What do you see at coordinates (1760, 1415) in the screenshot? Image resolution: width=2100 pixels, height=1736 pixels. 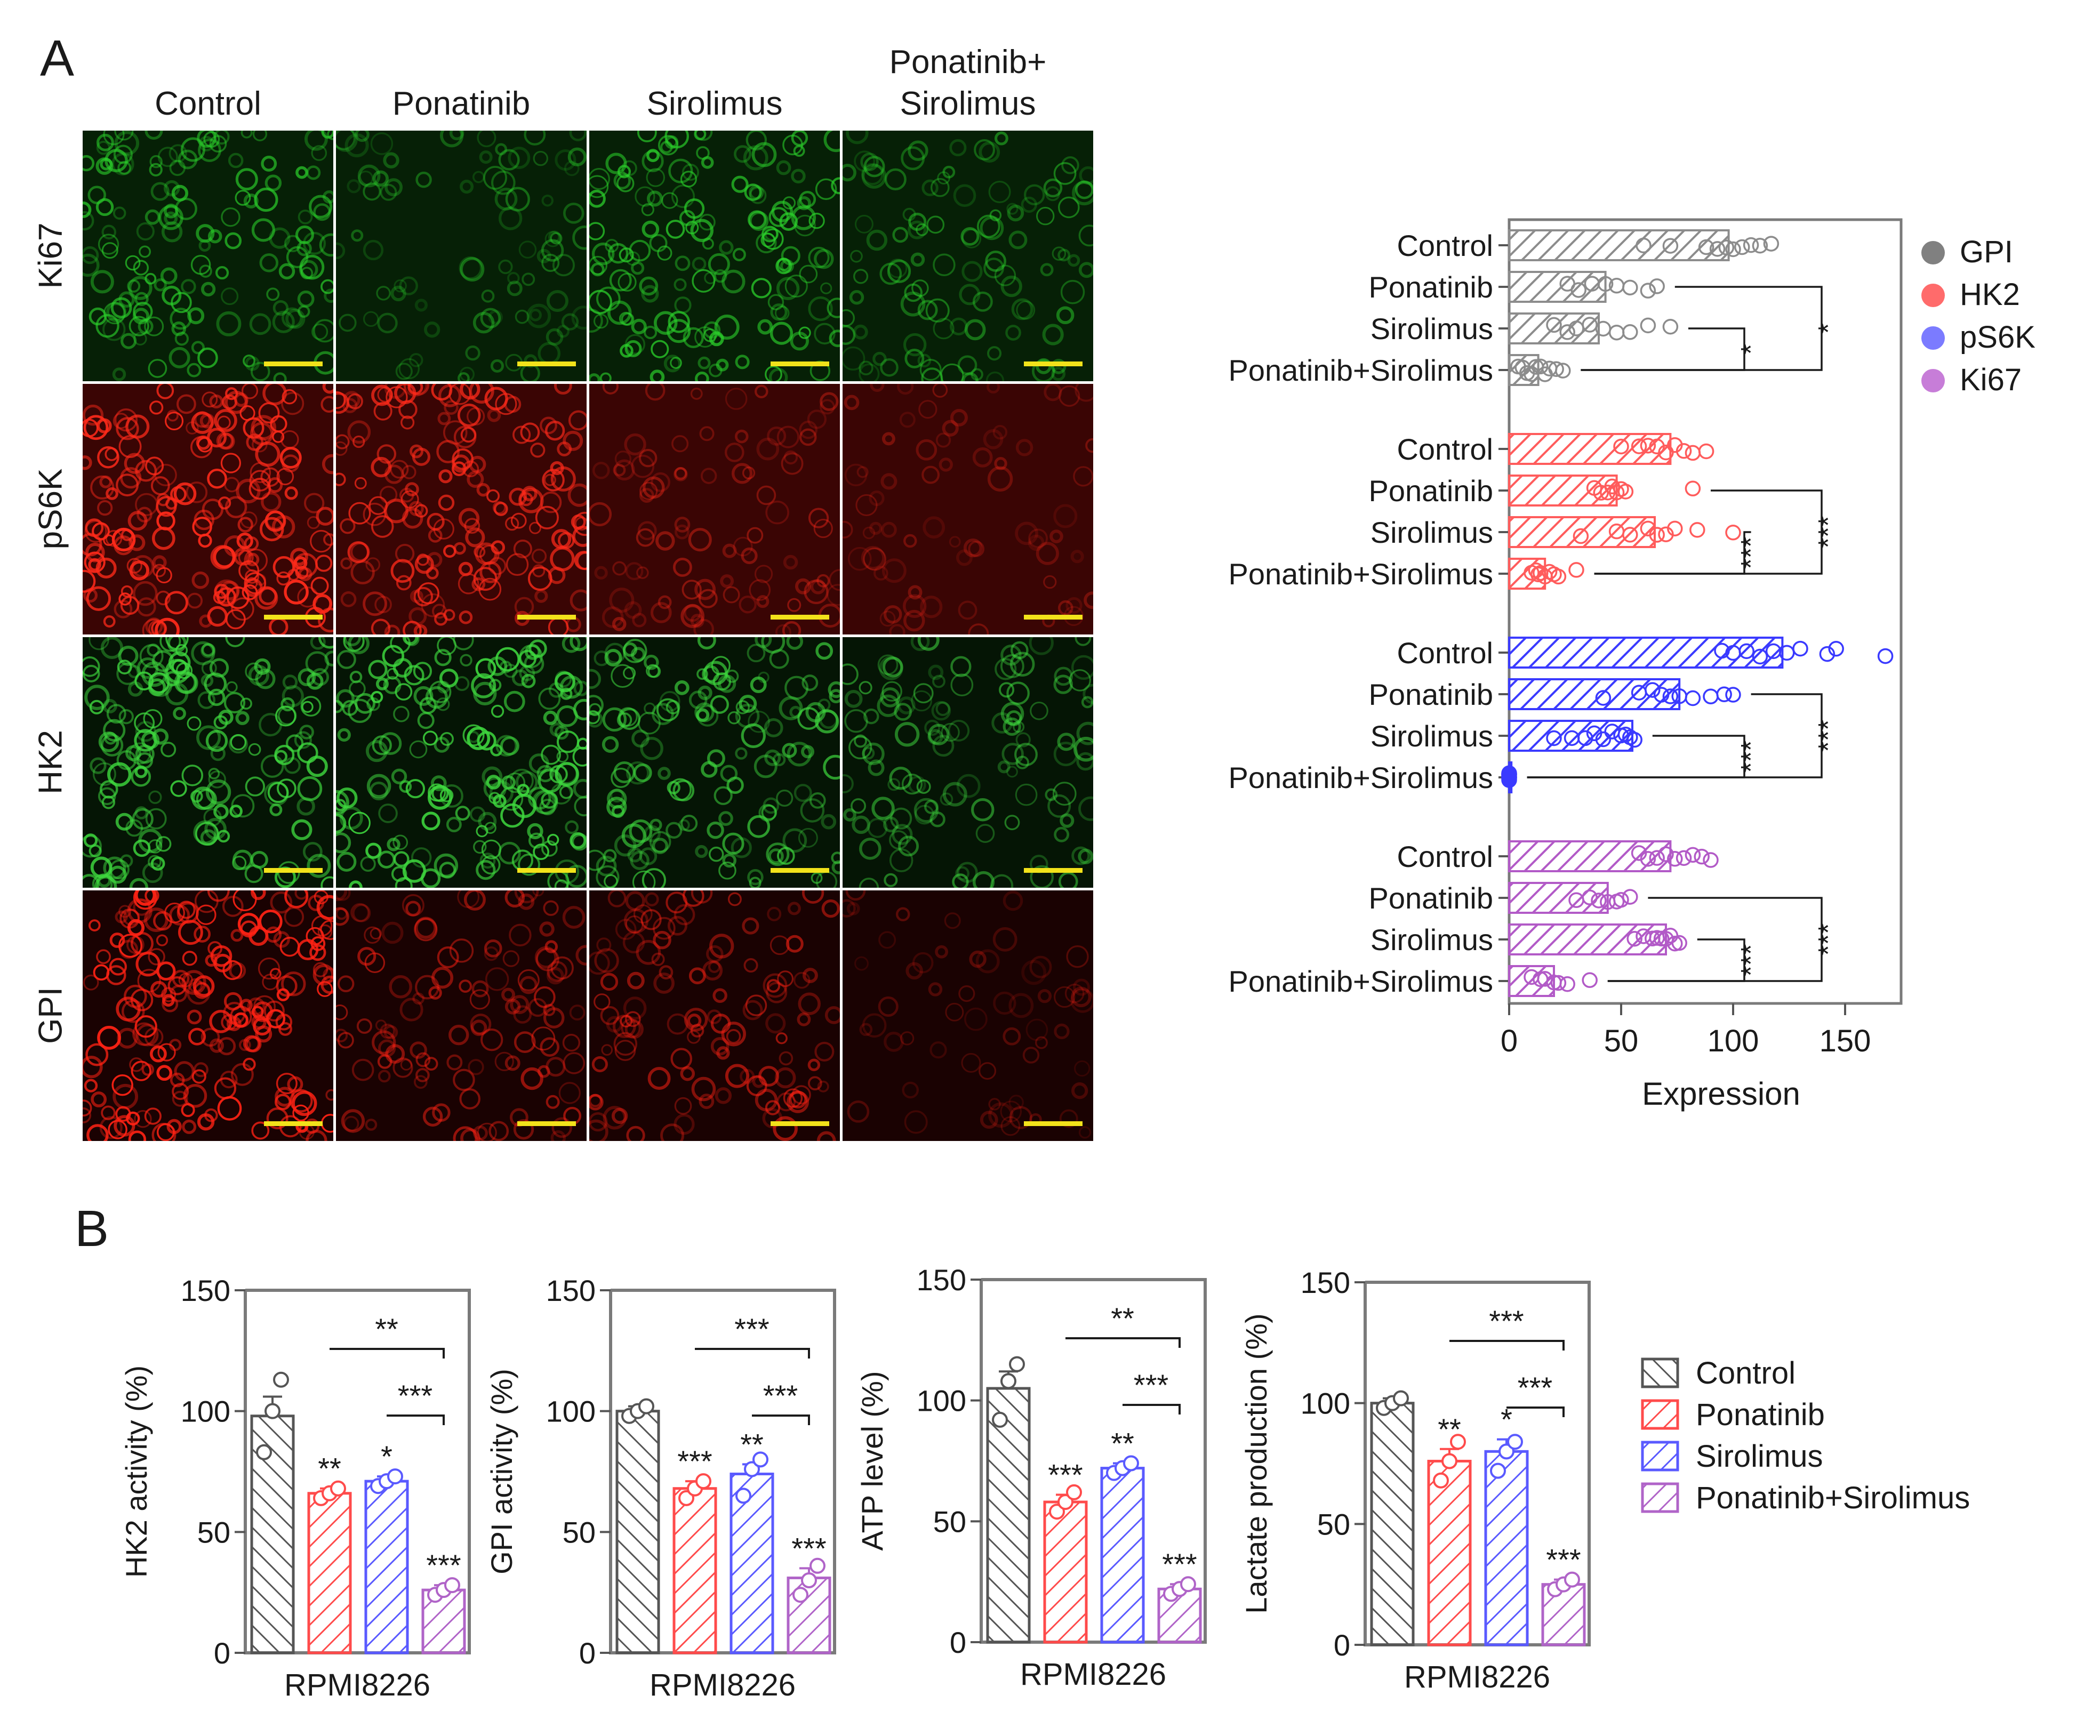 I see `legend-label: Ponatinib` at bounding box center [1760, 1415].